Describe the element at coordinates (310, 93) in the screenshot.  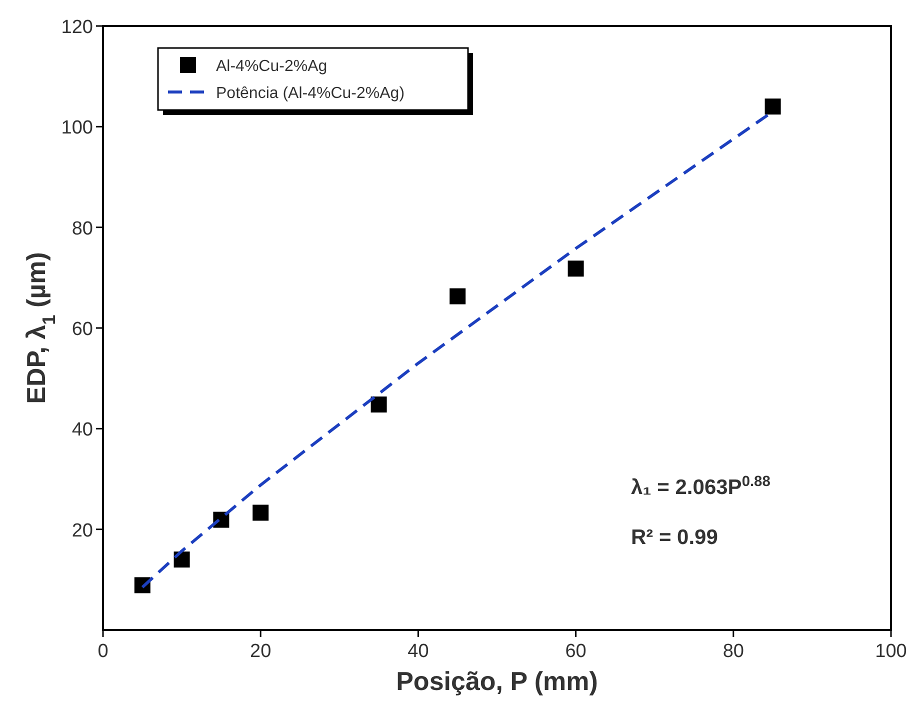
I see `legend-label: Potência (Al-4%Cu-2%Ag)` at that location.